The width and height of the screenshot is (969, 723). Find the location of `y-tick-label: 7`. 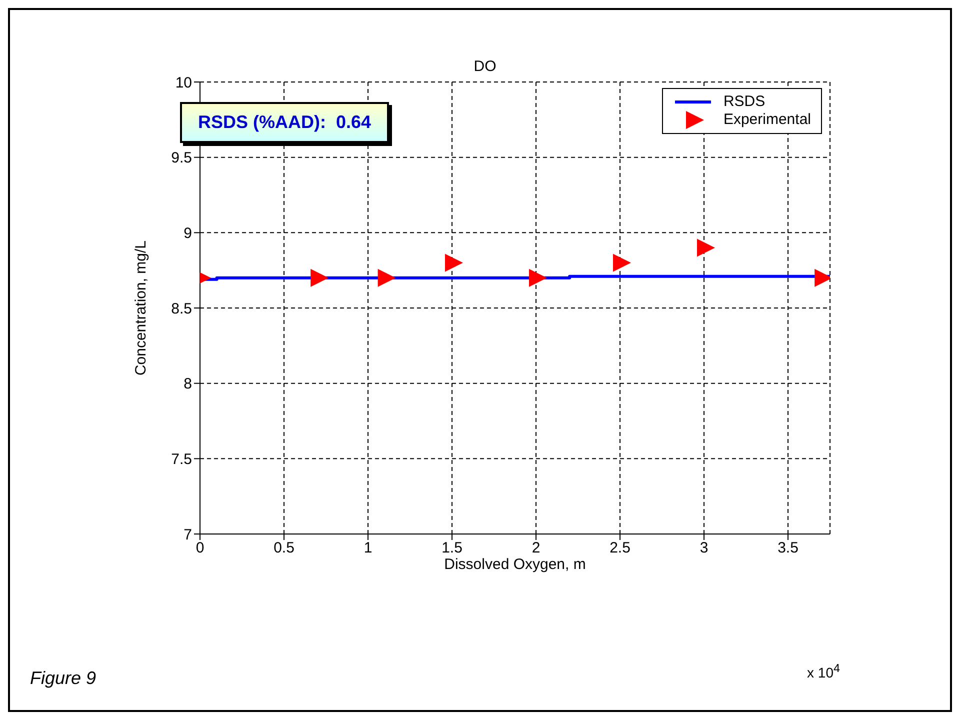

y-tick-label: 7 is located at coordinates (188, 535).